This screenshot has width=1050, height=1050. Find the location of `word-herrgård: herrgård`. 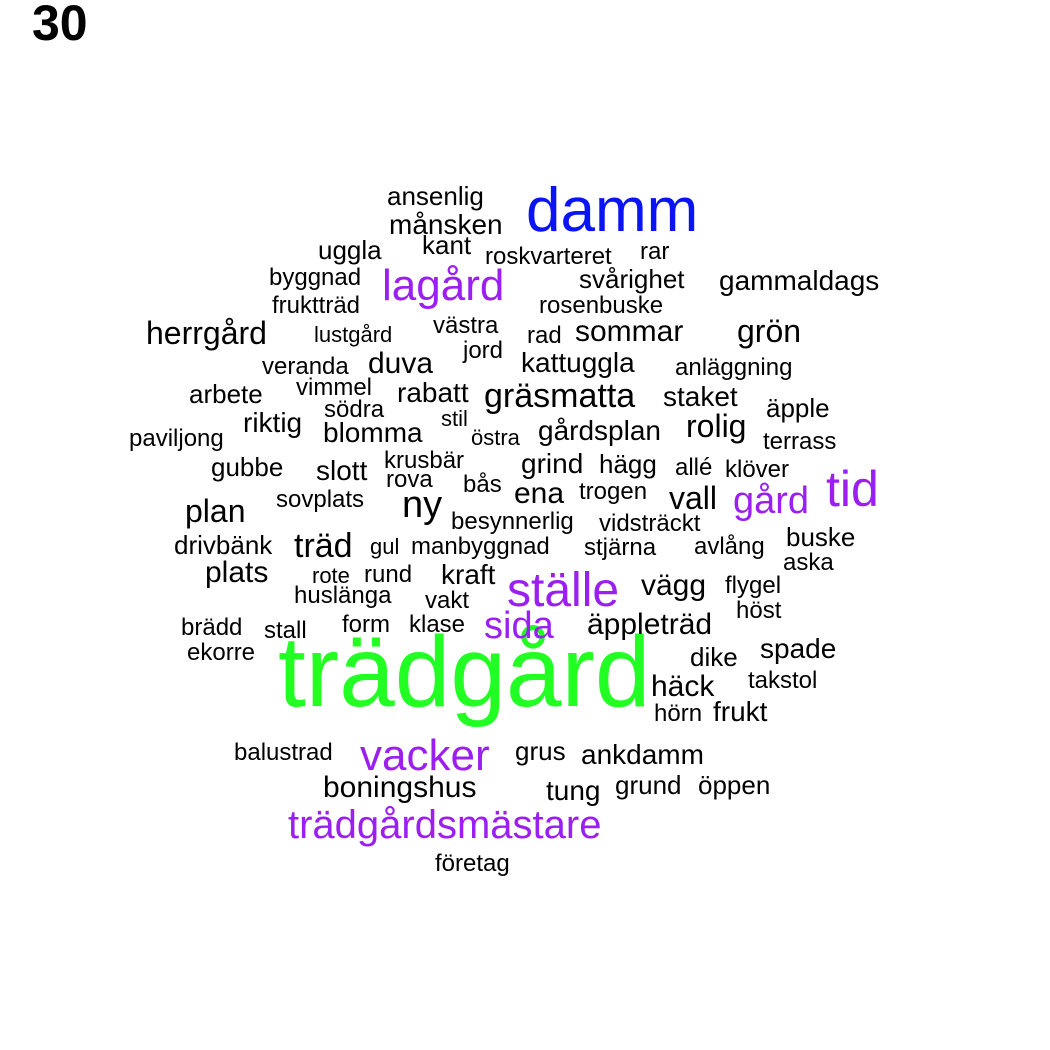

word-herrgård: herrgård is located at coordinates (206, 333).